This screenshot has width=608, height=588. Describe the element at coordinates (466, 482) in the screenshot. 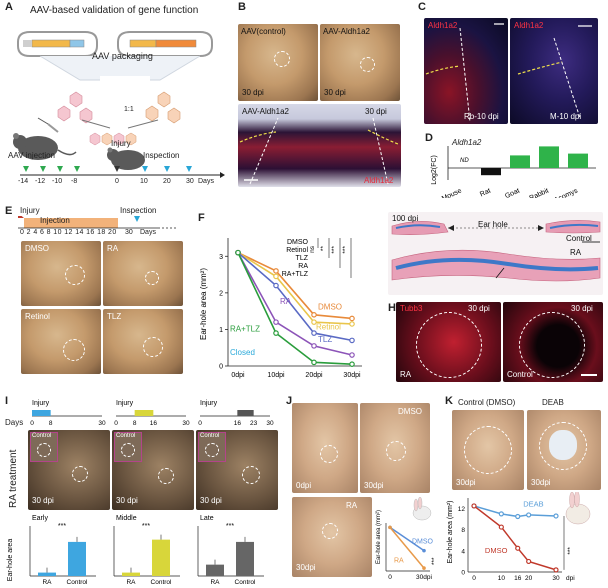

I see `k-dpi-a: 30dpi` at that location.